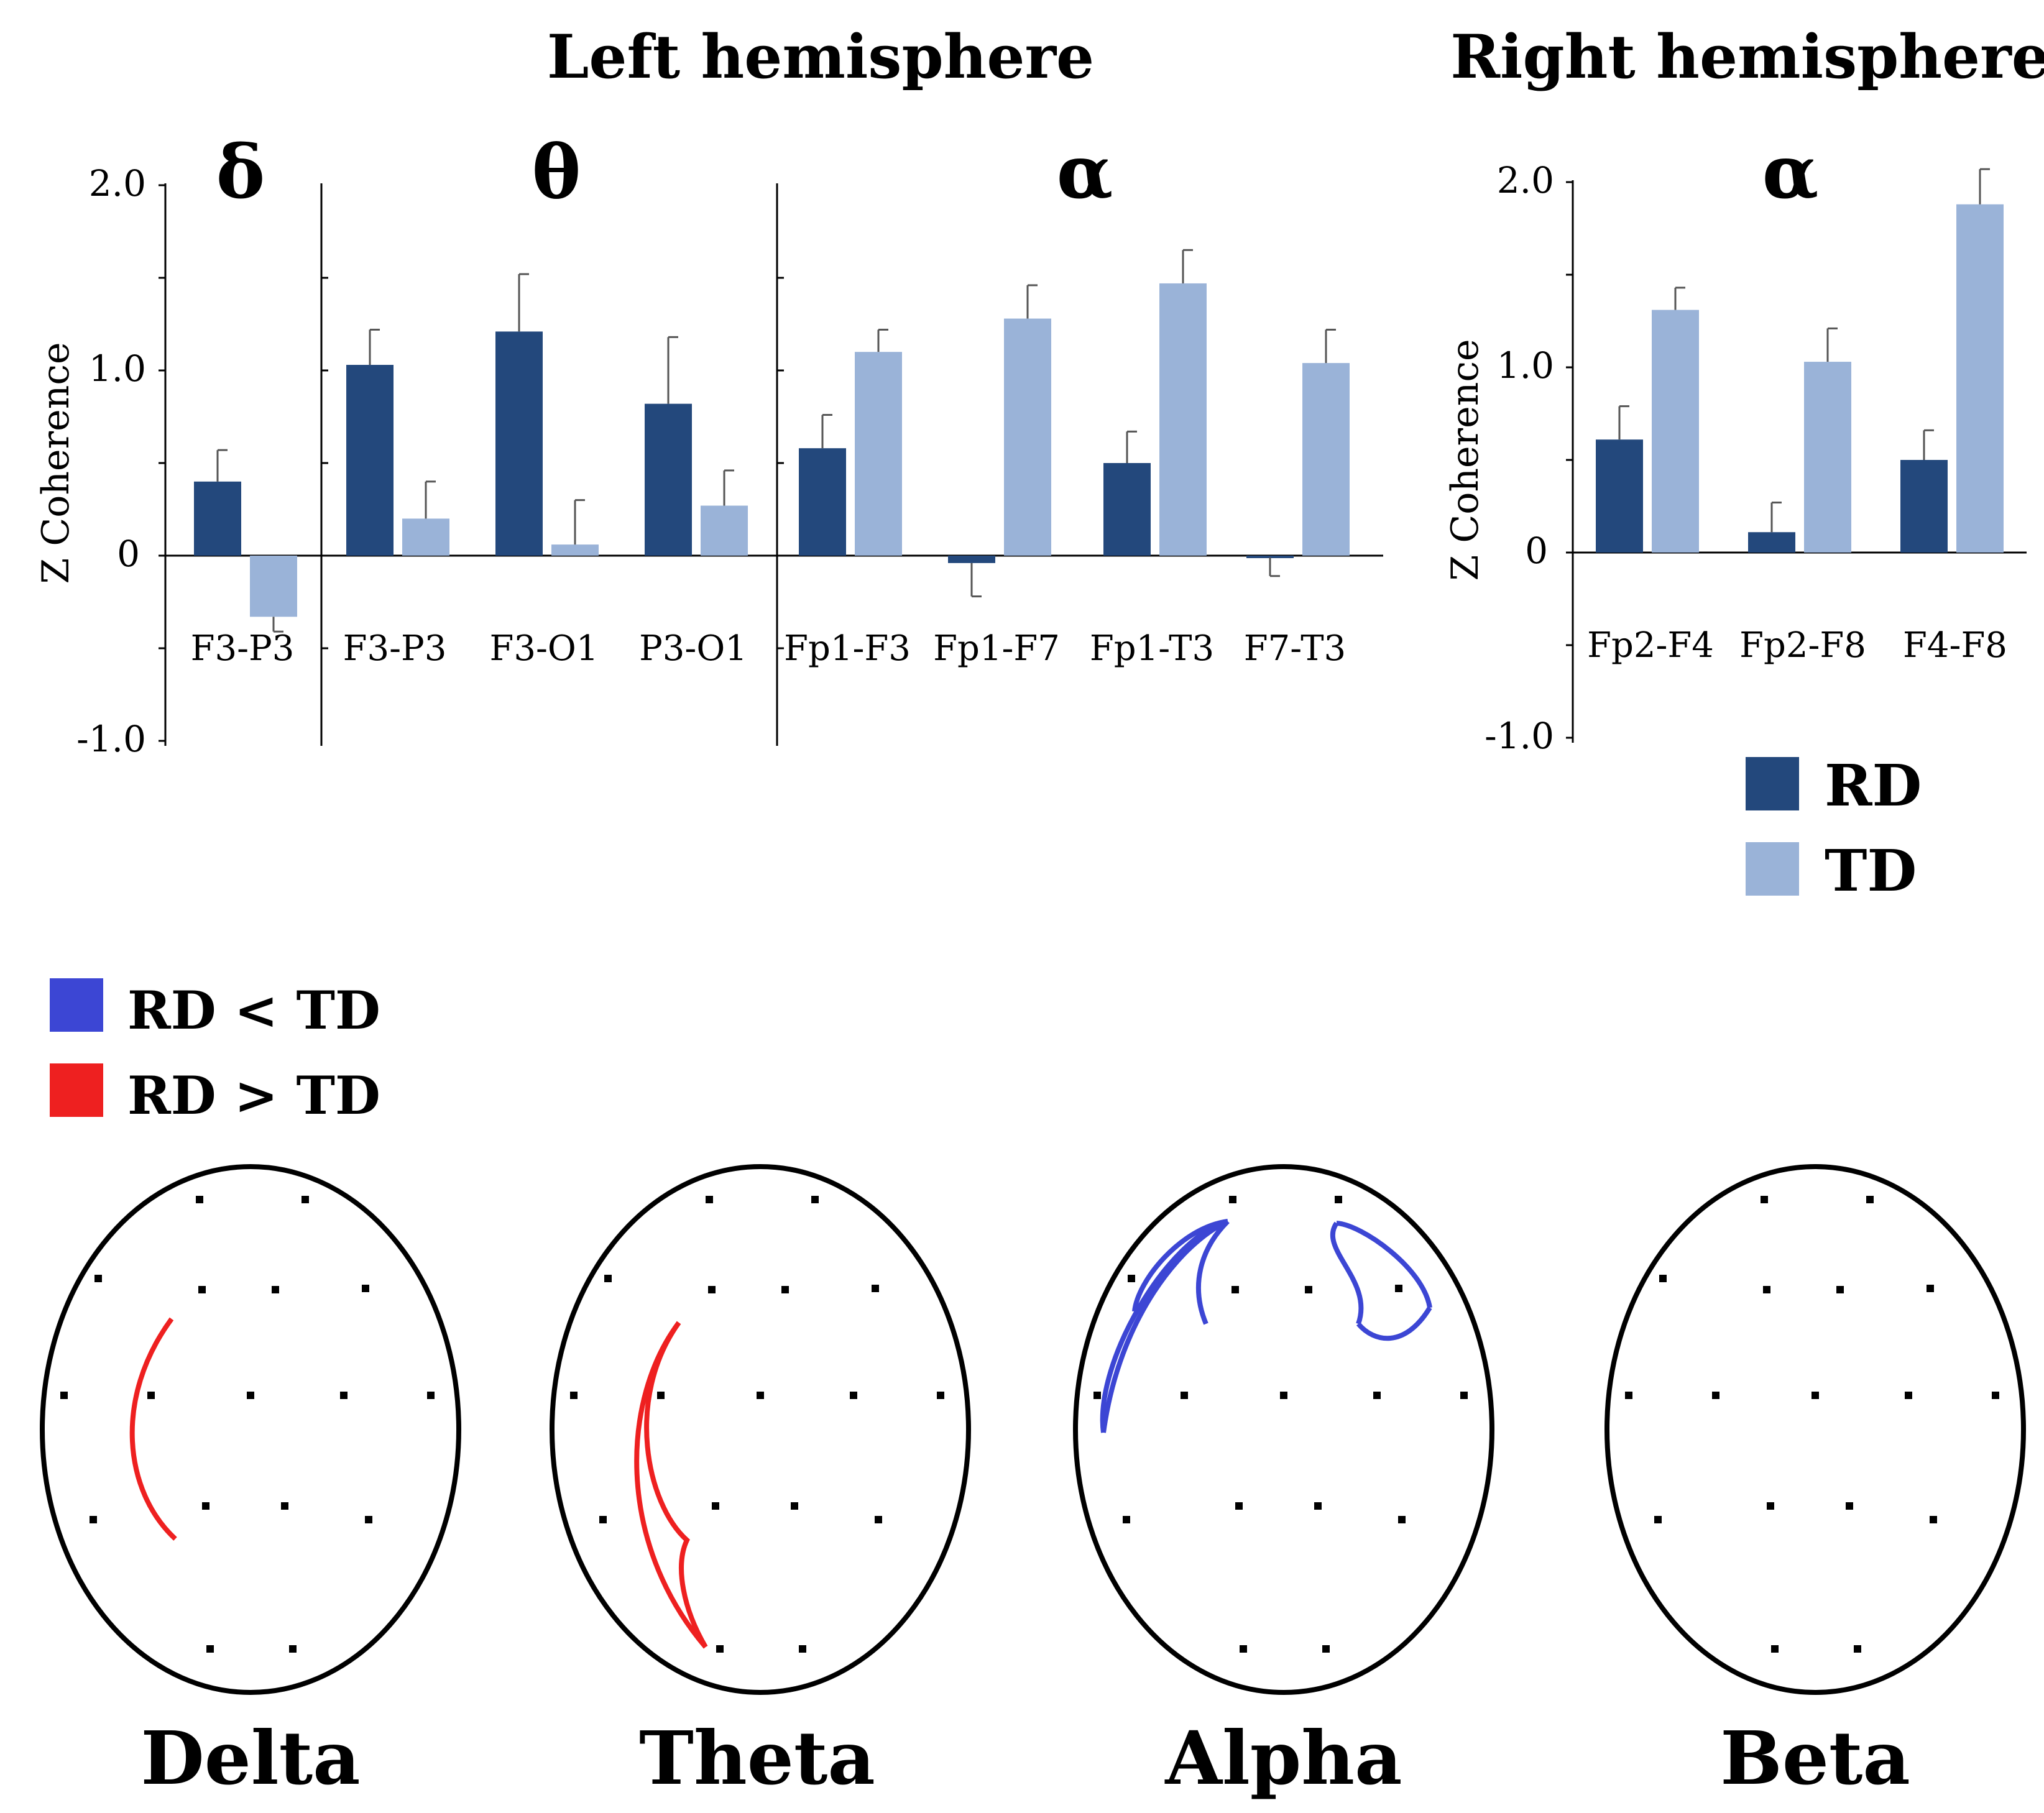  Describe the element at coordinates (1295, 648) in the screenshot. I see `x-category-label: F7-T3` at that location.